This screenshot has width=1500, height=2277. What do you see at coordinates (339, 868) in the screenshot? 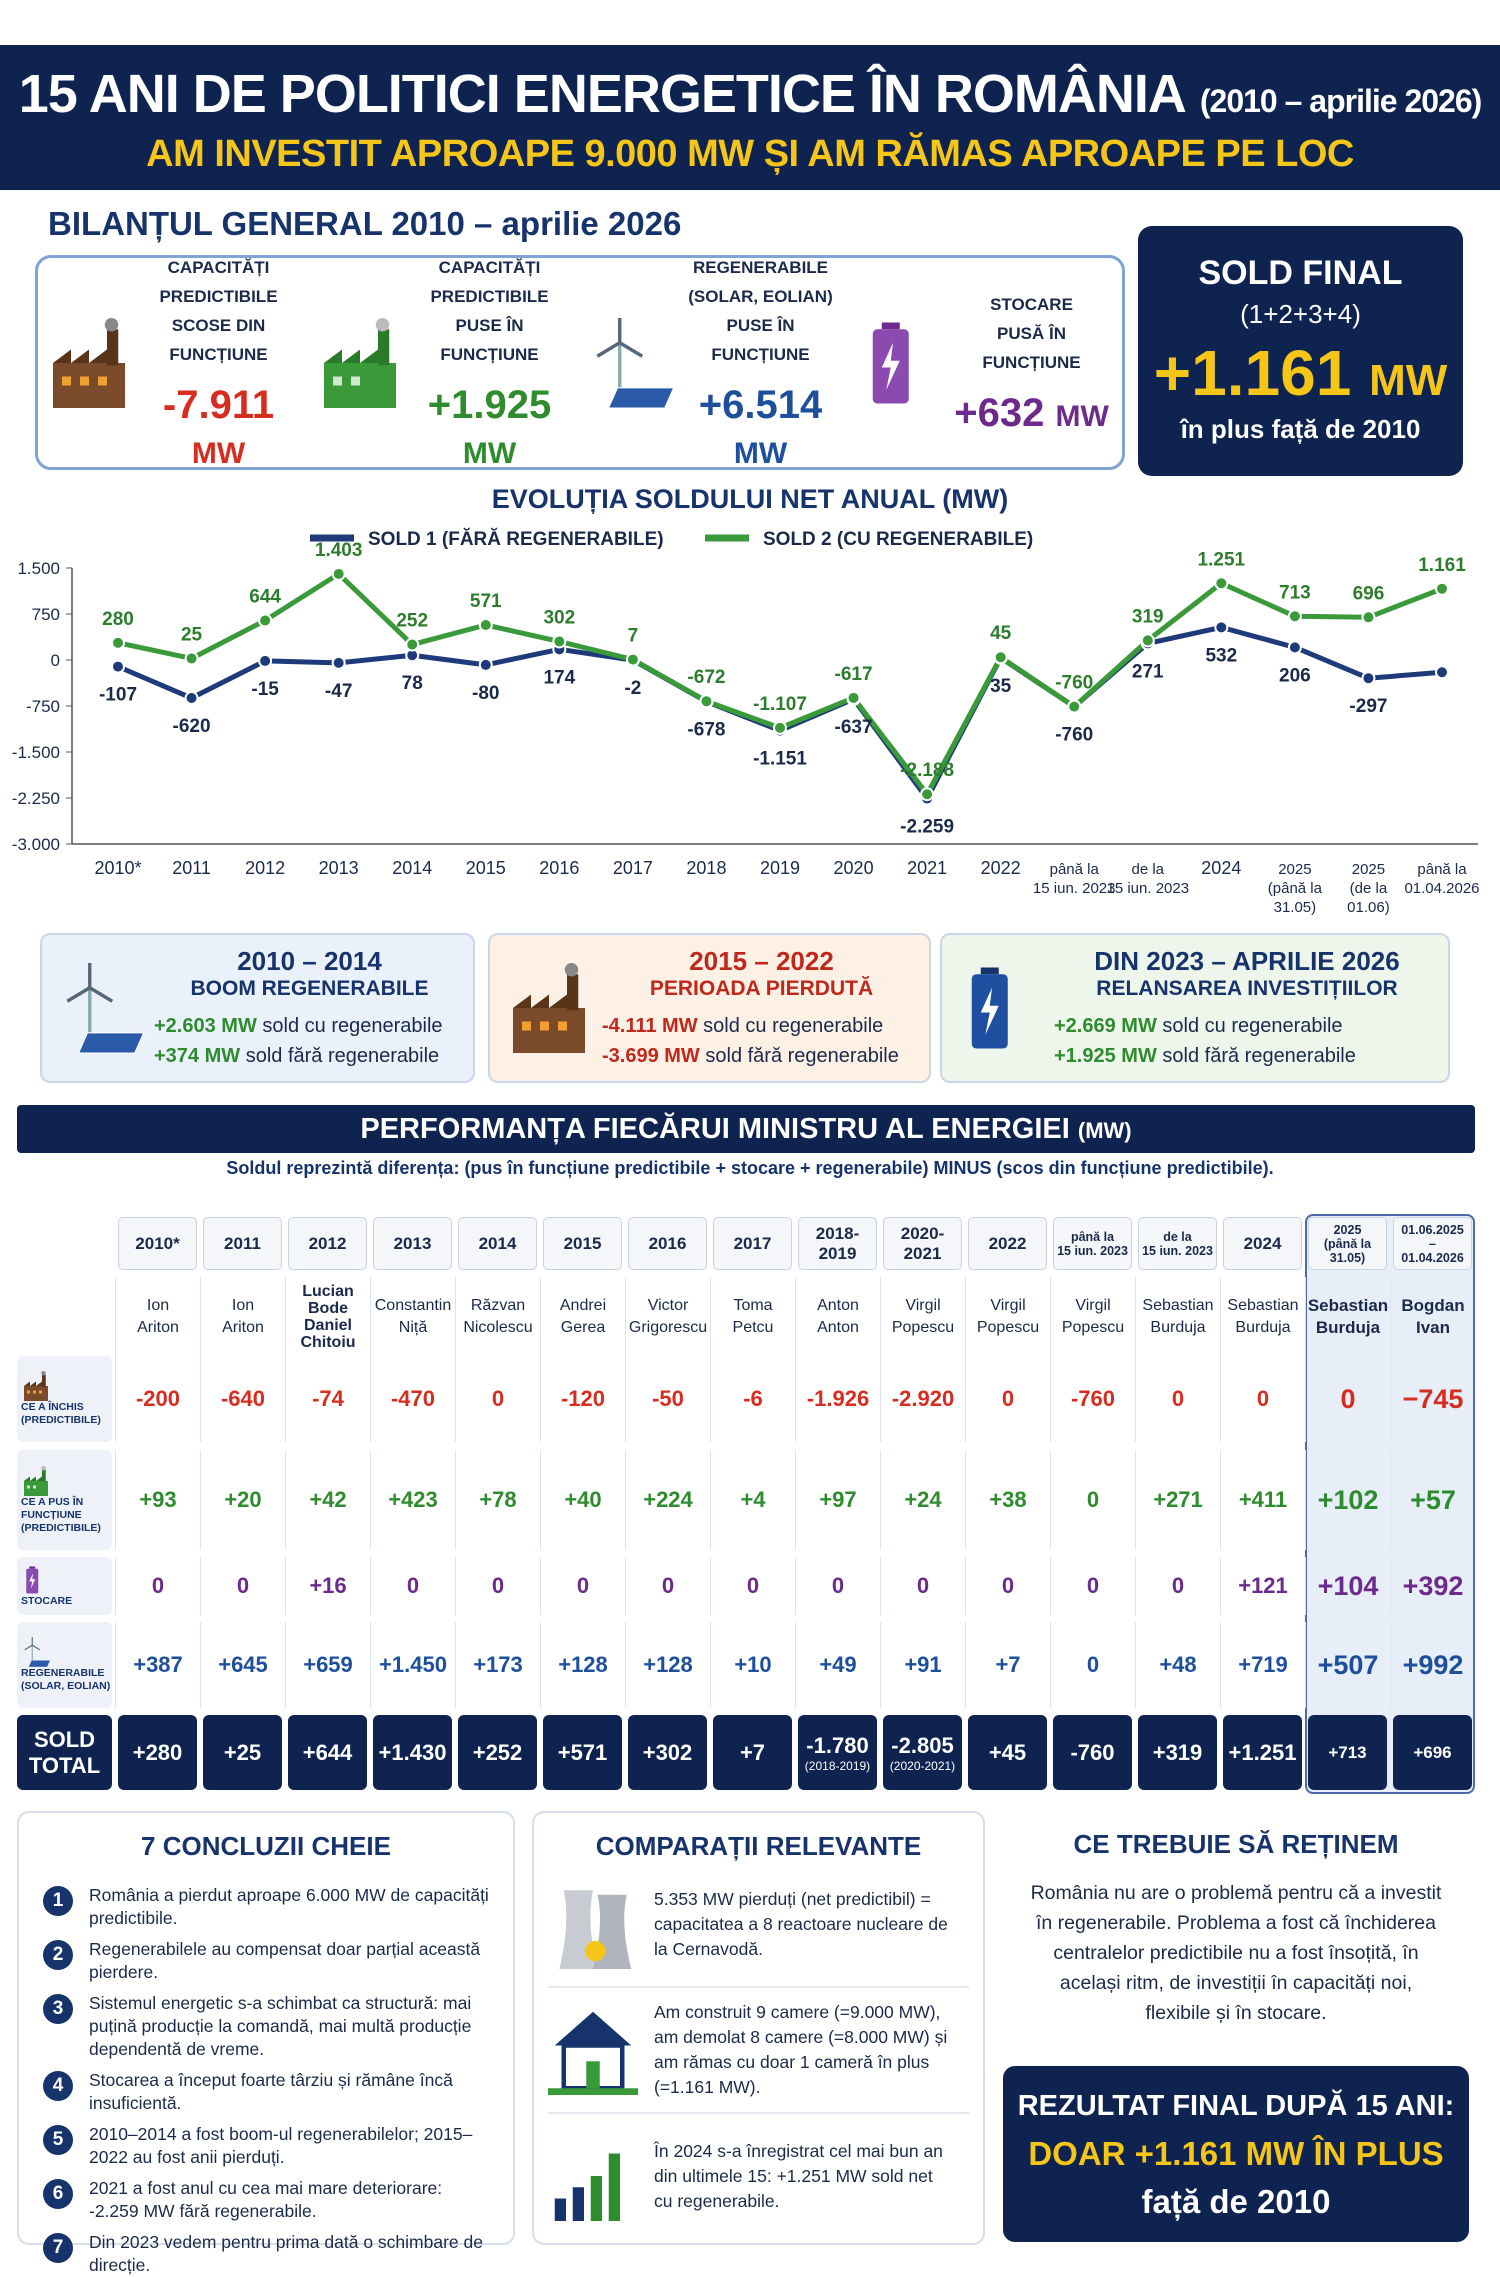
I see `x-tick-label: 2013` at bounding box center [339, 868].